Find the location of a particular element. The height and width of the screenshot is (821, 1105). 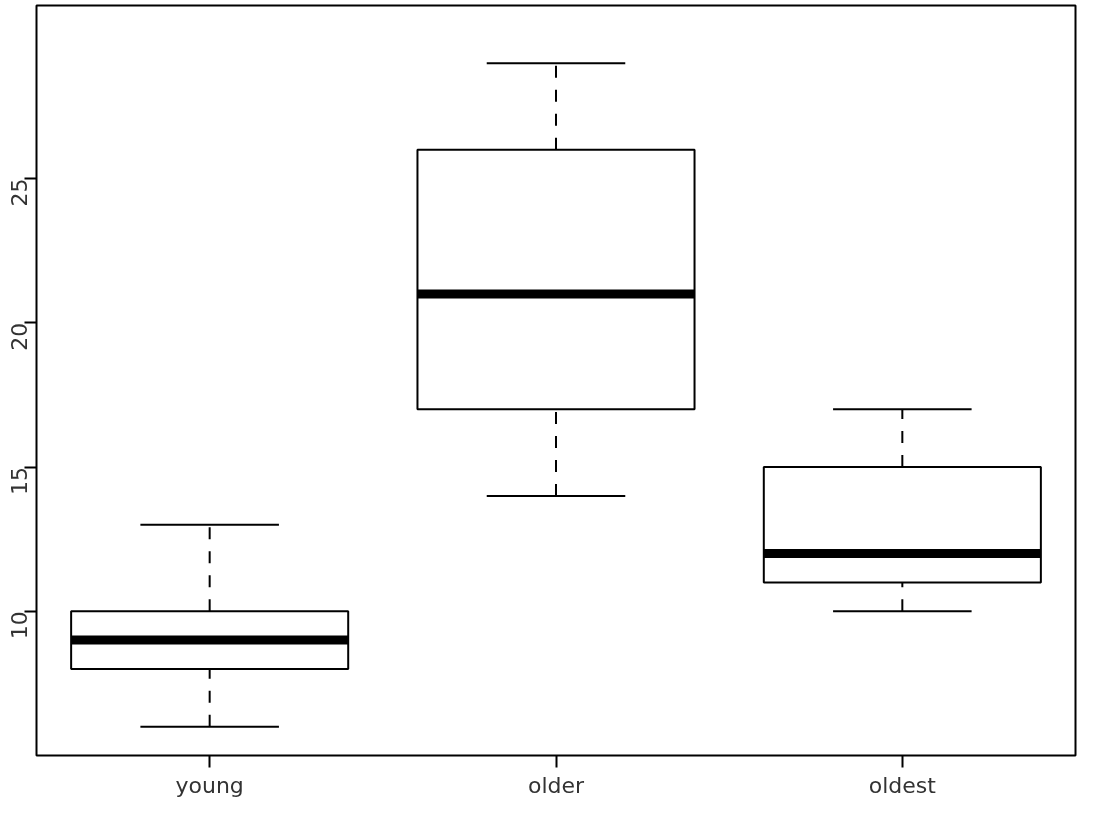

y-tick-label: 10 is located at coordinates (20, 625).